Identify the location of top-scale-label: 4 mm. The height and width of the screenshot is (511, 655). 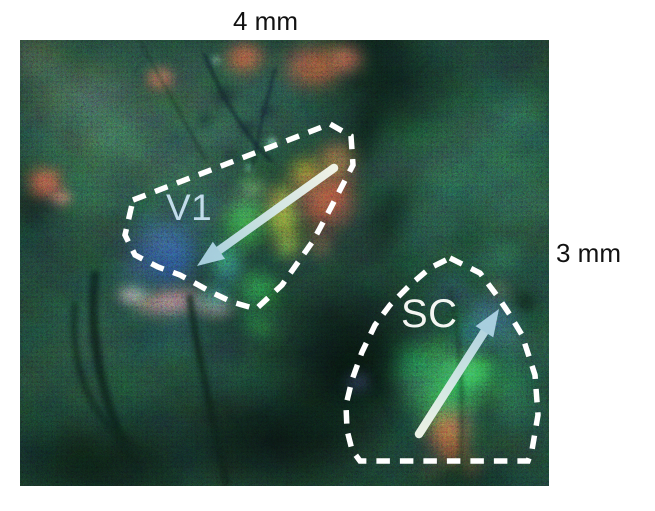
(265, 21).